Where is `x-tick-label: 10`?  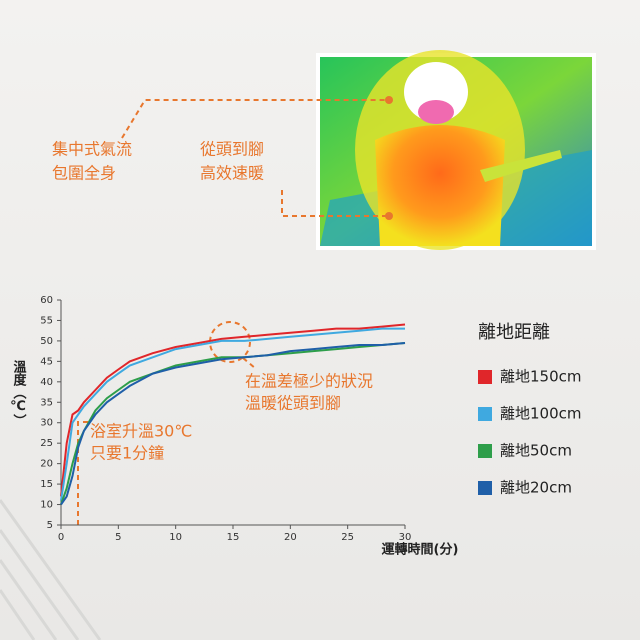 x-tick-label: 10 is located at coordinates (175, 537).